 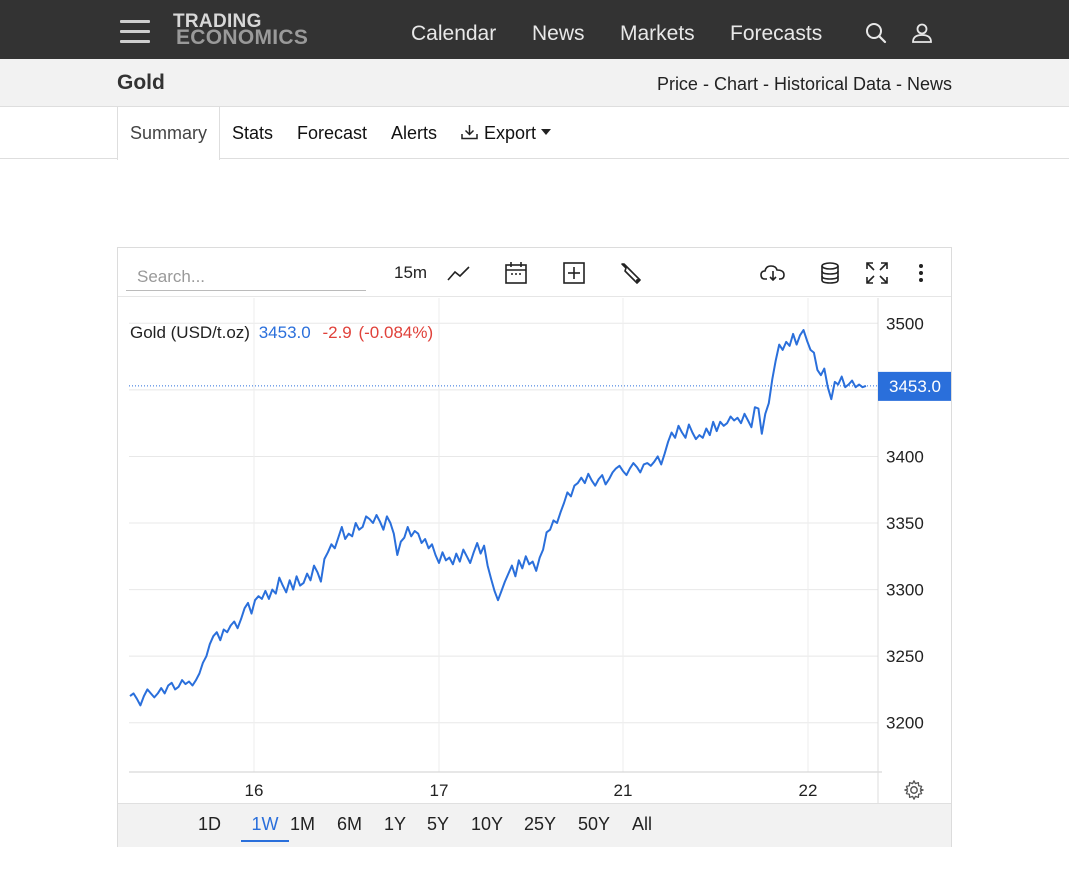 I want to click on cloud-download-icon, so click(x=773, y=273).